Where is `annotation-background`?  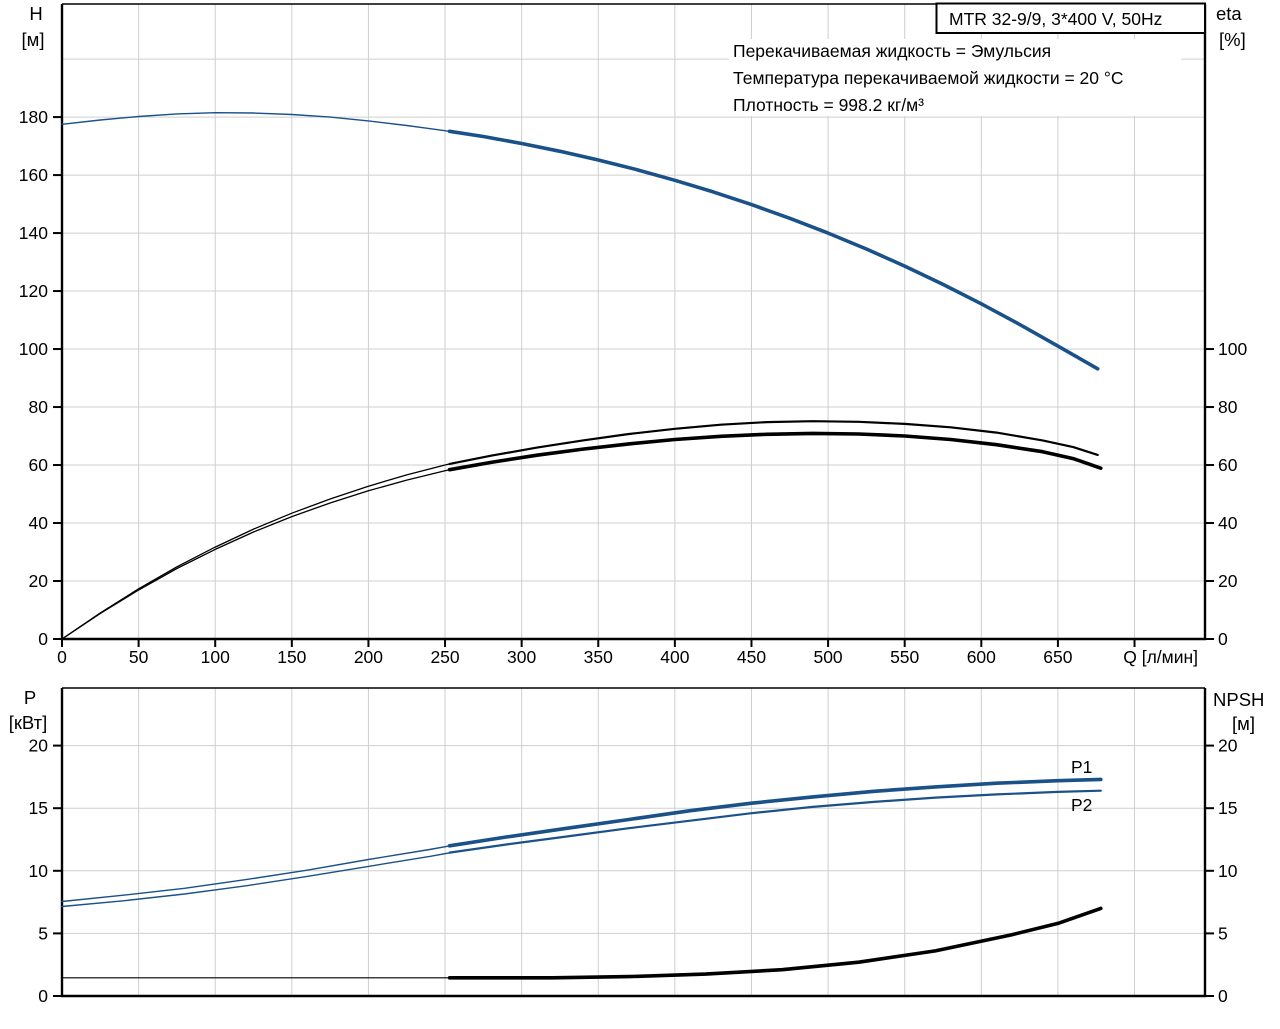 annotation-background is located at coordinates (955, 77).